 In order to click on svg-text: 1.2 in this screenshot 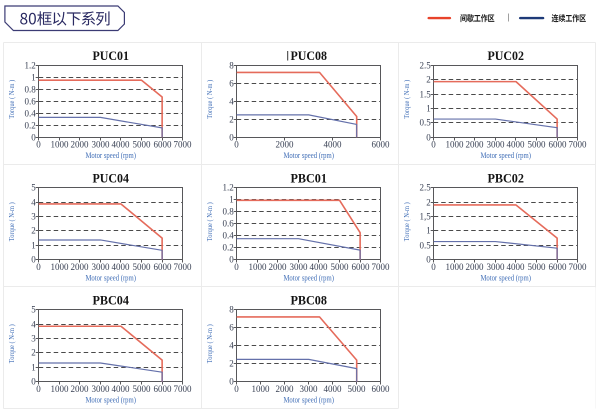, I will do `click(29, 66)`.